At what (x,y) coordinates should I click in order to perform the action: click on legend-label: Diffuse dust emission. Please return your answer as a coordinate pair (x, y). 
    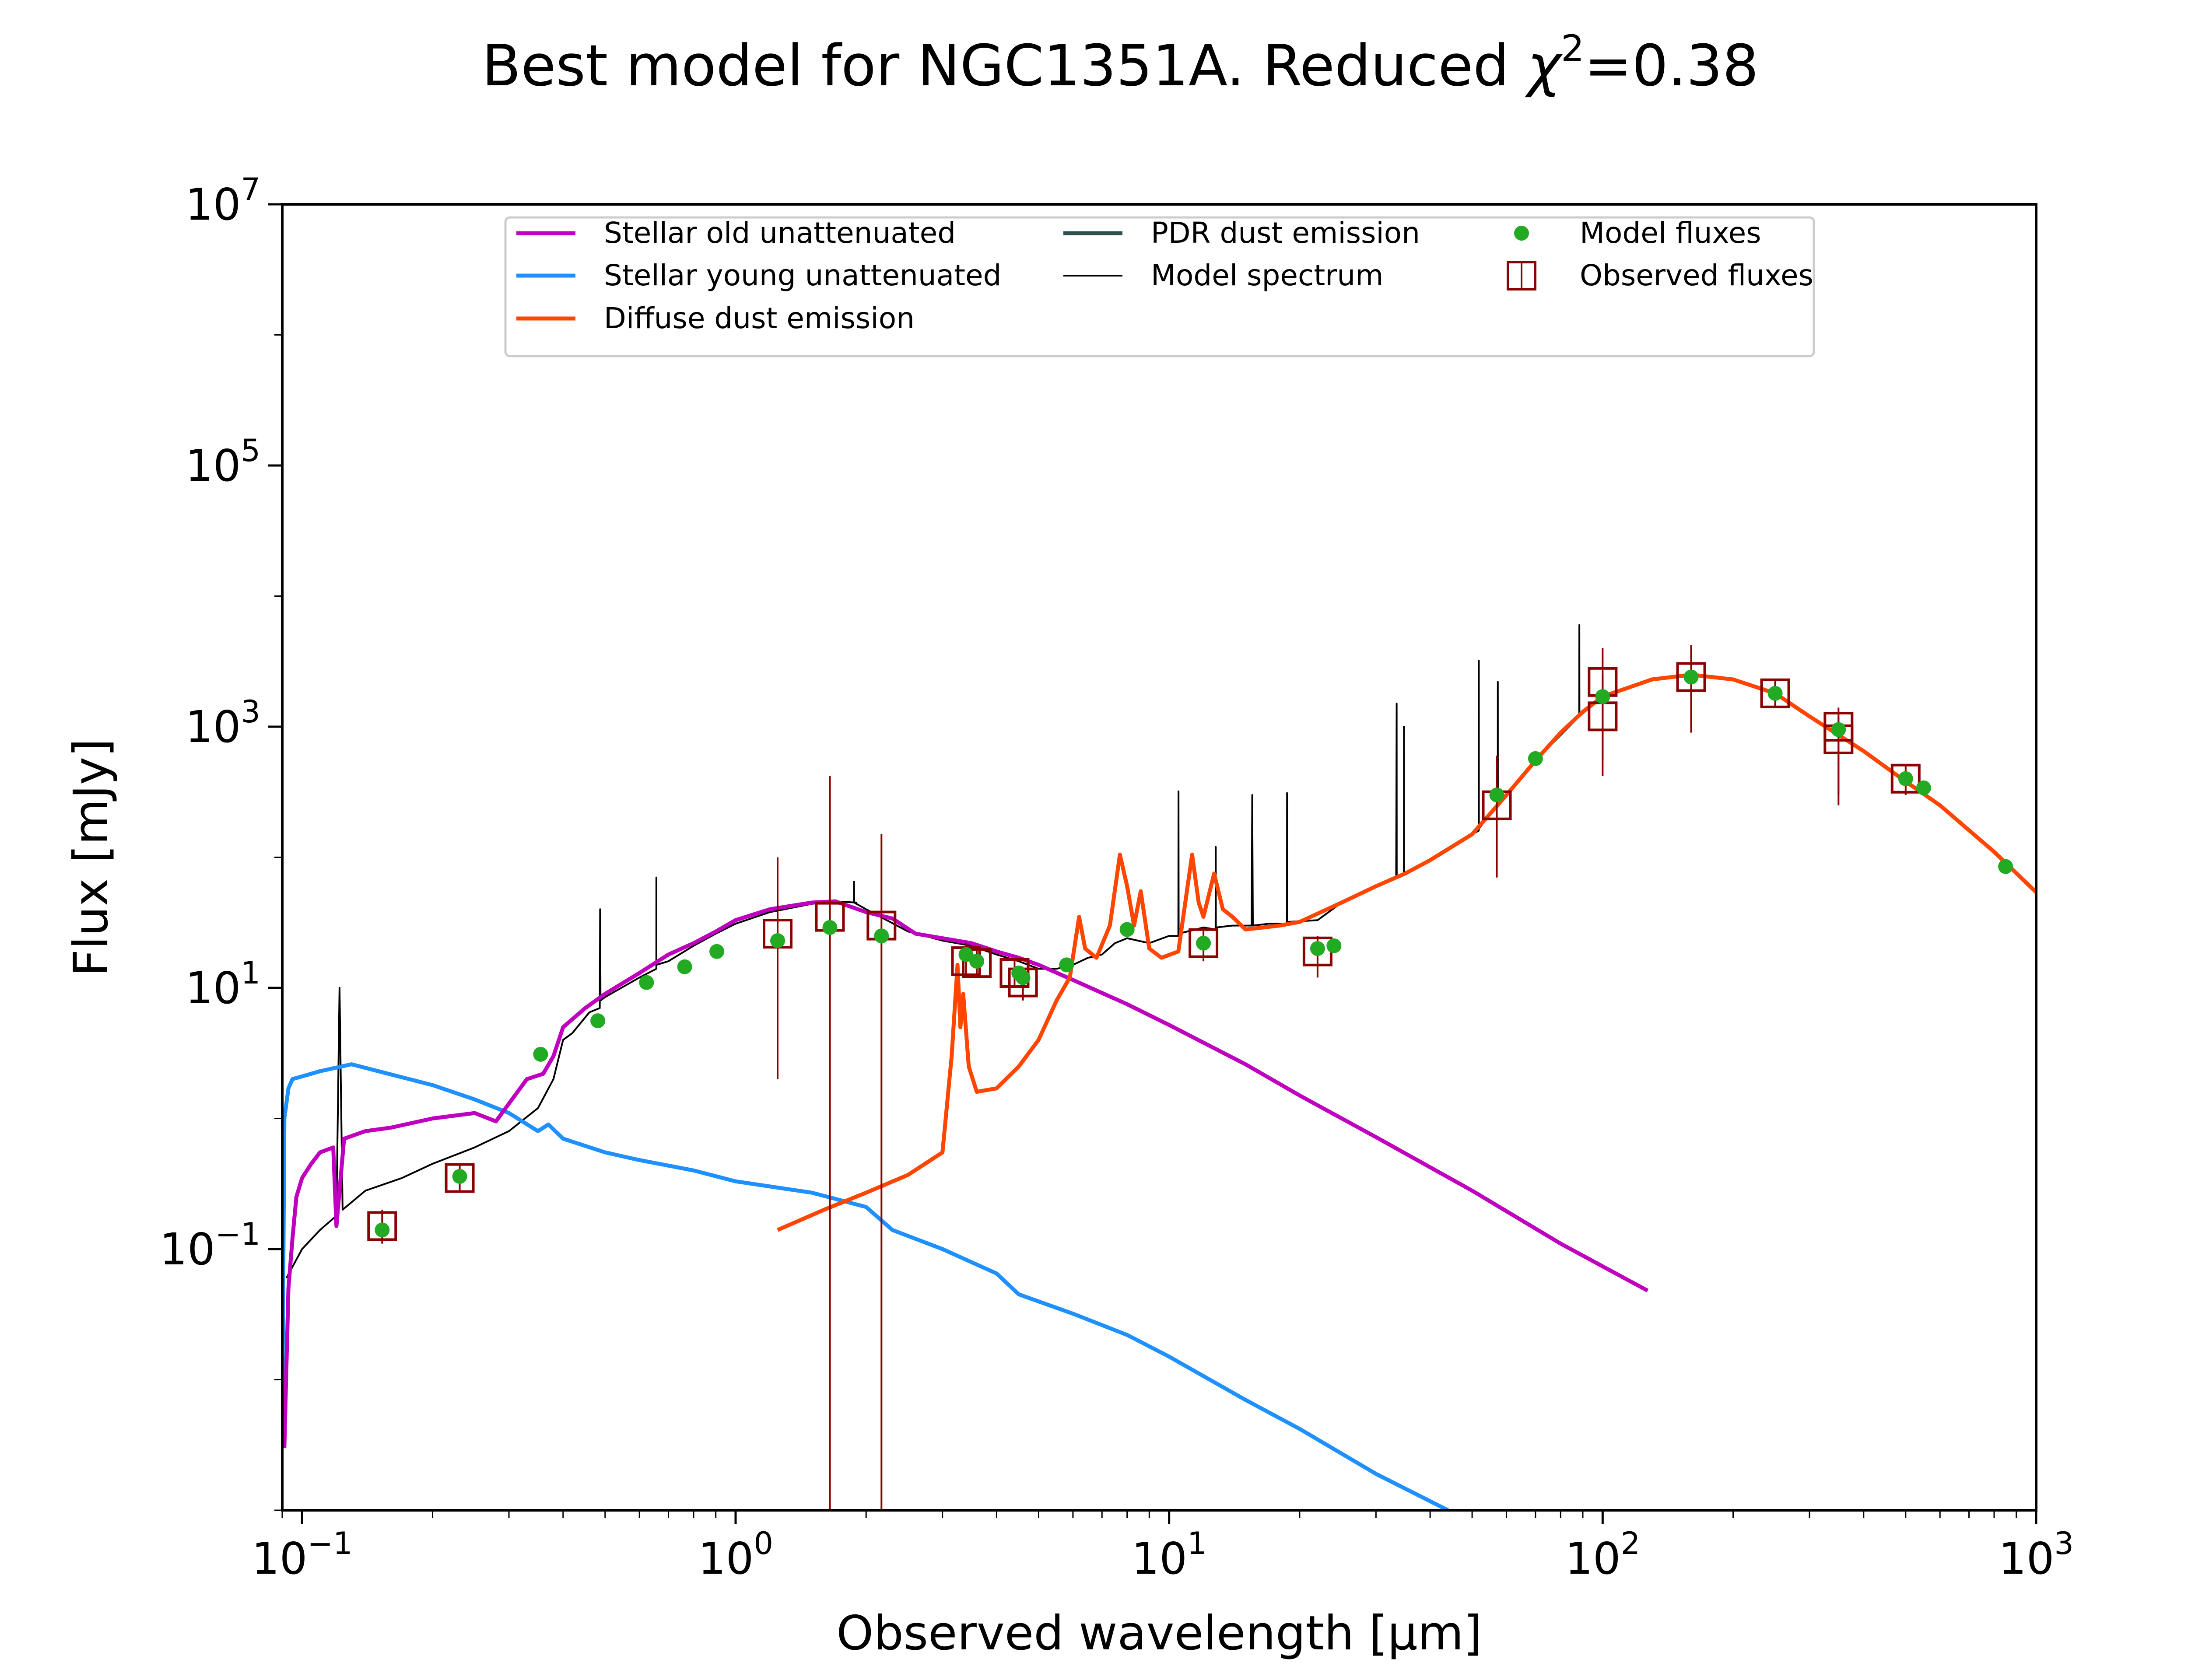
    Looking at the image, I should click on (759, 318).